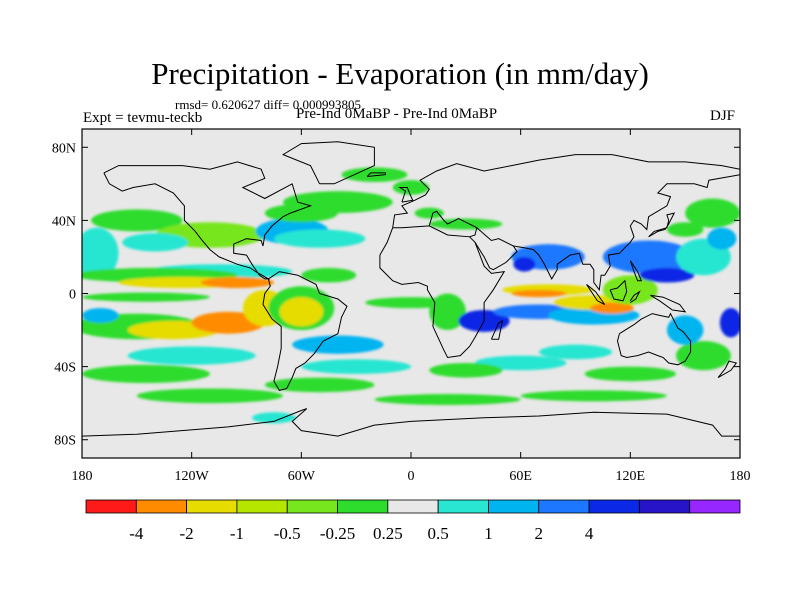 The height and width of the screenshot is (600, 800). What do you see at coordinates (631, 476) in the screenshot?
I see `lon-tick-label: 120E` at bounding box center [631, 476].